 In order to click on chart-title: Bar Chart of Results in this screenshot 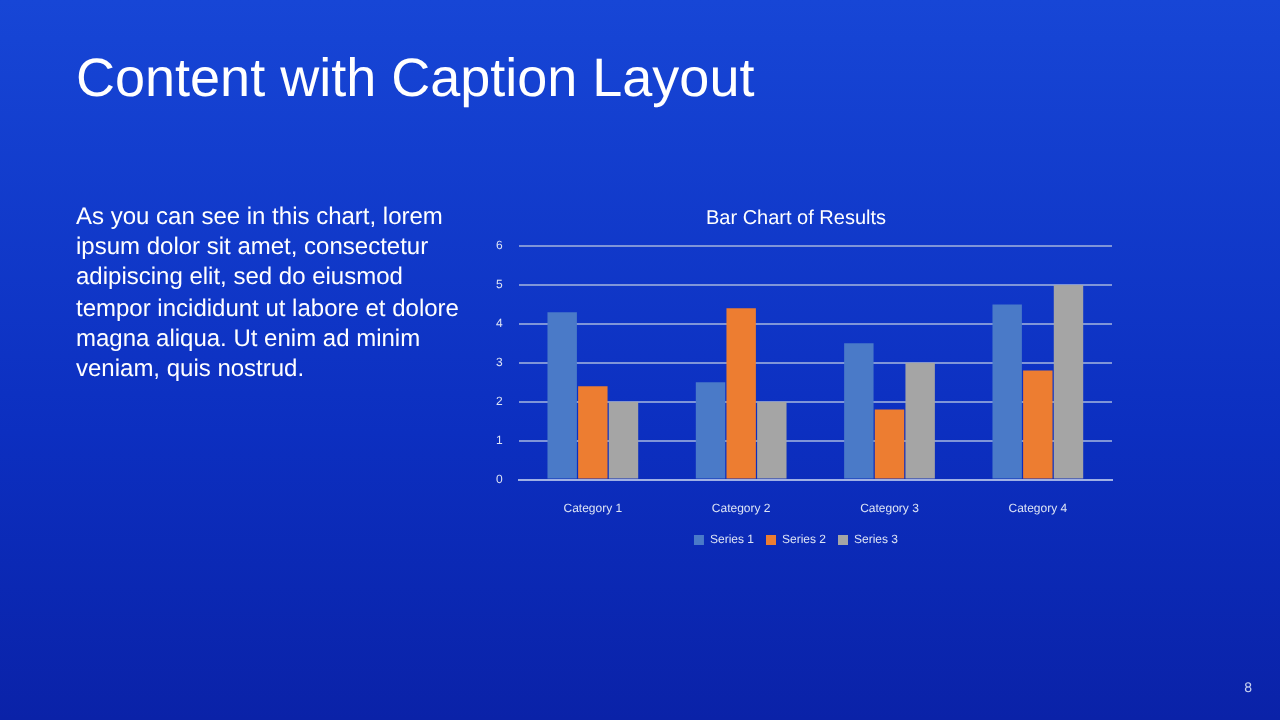, I will do `click(796, 218)`.